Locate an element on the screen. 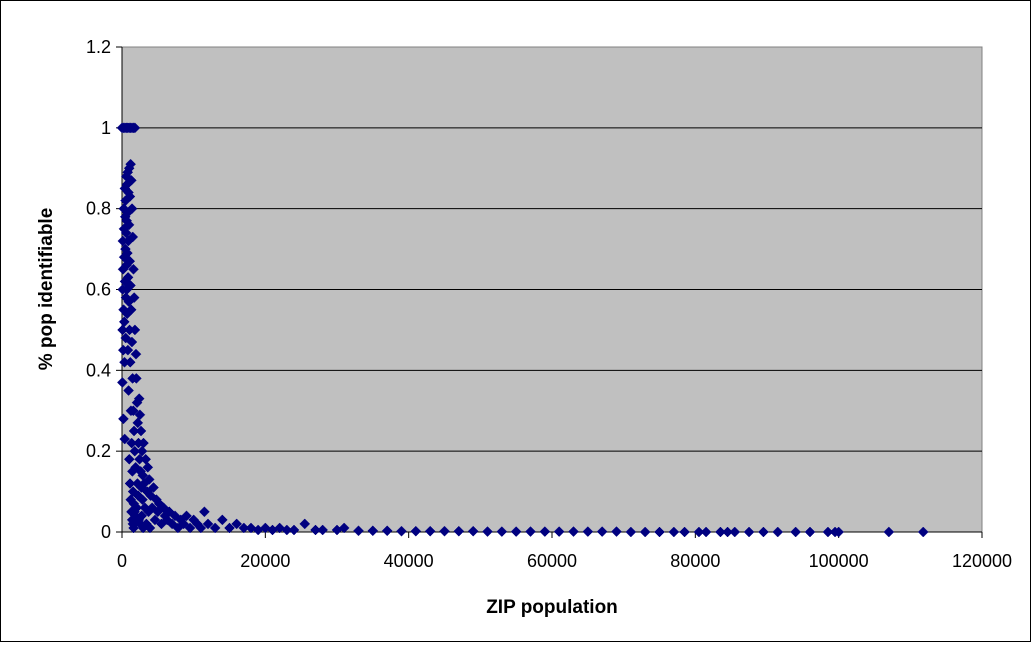  x-tick-label: 40000 is located at coordinates (409, 561).